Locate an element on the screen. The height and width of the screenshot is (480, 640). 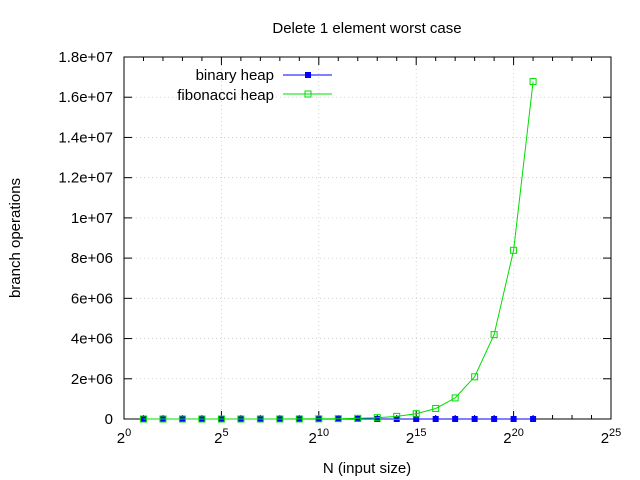
legend-label-fibonacci-heap: fibonacci heap is located at coordinates (225, 95).